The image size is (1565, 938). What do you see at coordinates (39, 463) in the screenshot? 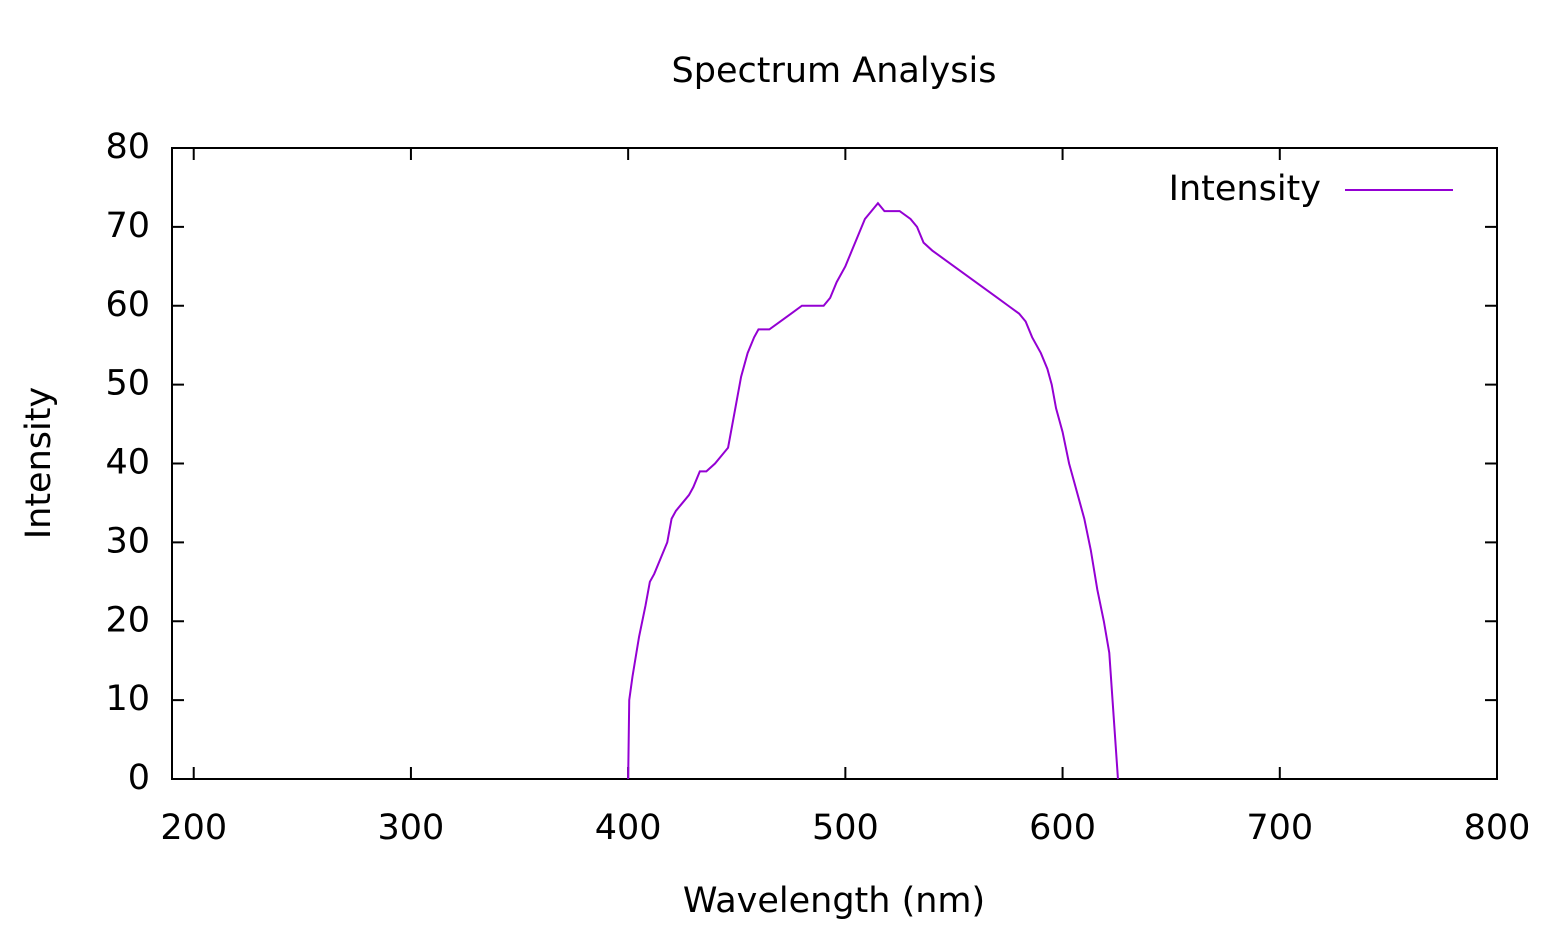
I see `y-axis-label: Intensity` at bounding box center [39, 463].